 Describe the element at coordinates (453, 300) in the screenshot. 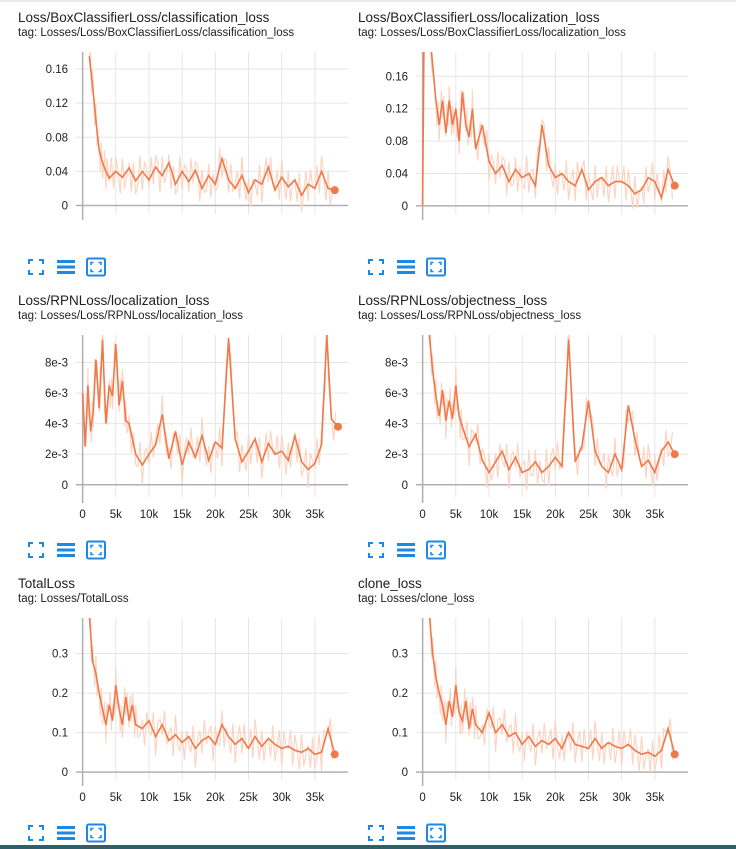

I see `chart-title: Loss/RPNLoss/objectness_loss` at that location.